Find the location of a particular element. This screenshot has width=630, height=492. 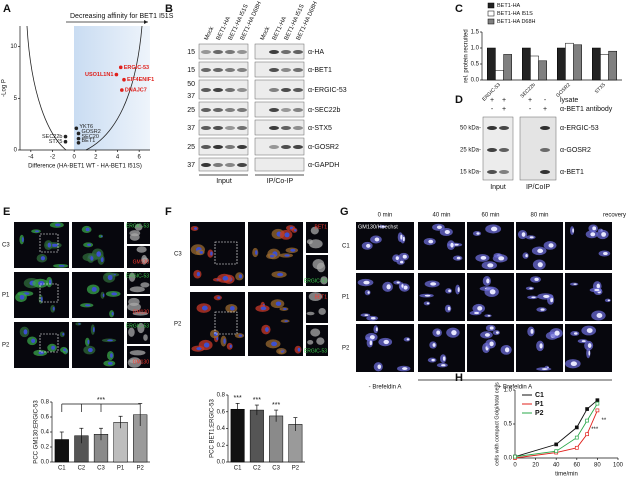

mw-label: 50 is located at coordinates (191, 84).